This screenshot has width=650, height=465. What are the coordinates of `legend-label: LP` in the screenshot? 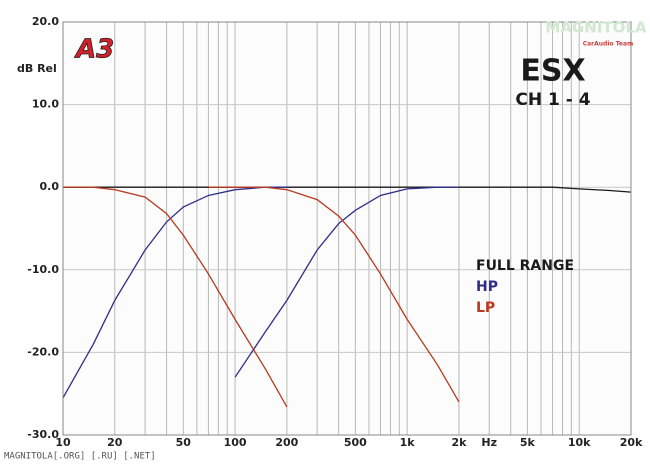 It's located at (485, 308).